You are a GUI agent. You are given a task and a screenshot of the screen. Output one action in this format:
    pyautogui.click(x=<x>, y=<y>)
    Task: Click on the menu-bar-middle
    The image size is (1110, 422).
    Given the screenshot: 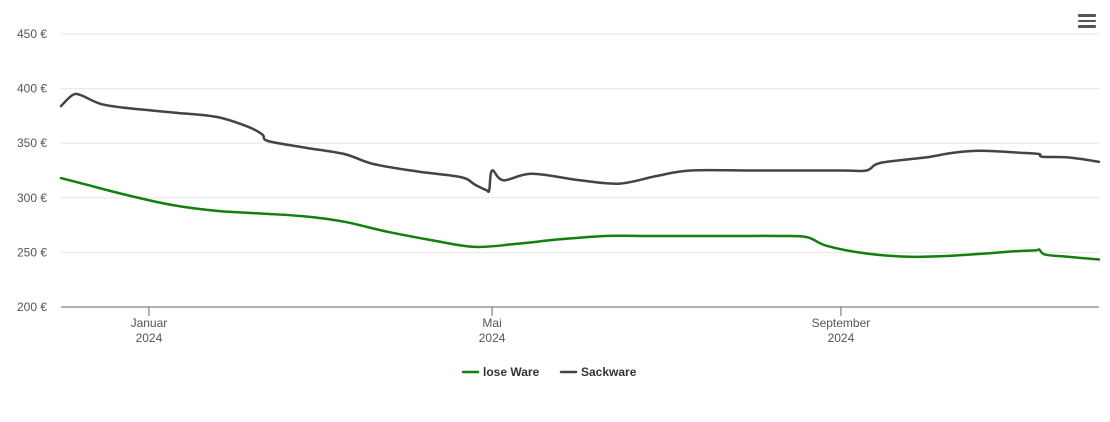 What is the action you would take?
    pyautogui.click(x=1087, y=21)
    